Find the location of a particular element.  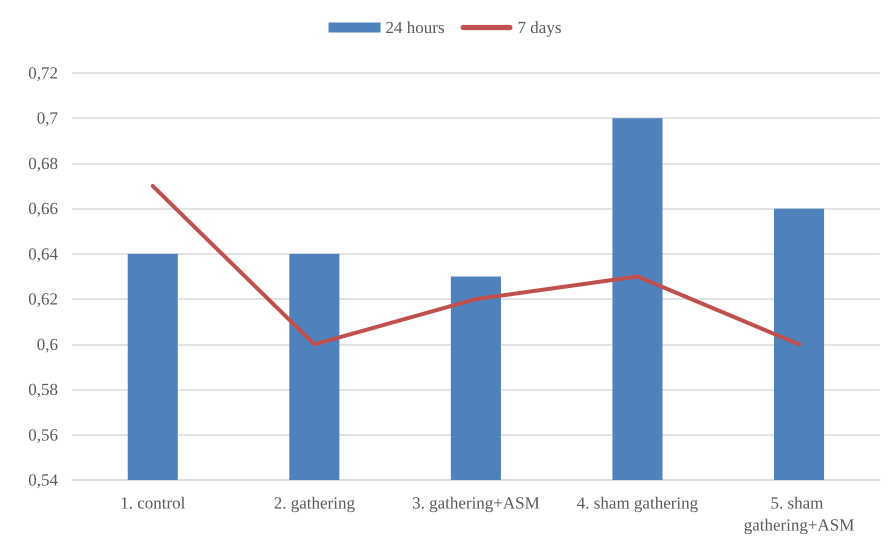

x-tick-label: 1. control is located at coordinates (153, 503).